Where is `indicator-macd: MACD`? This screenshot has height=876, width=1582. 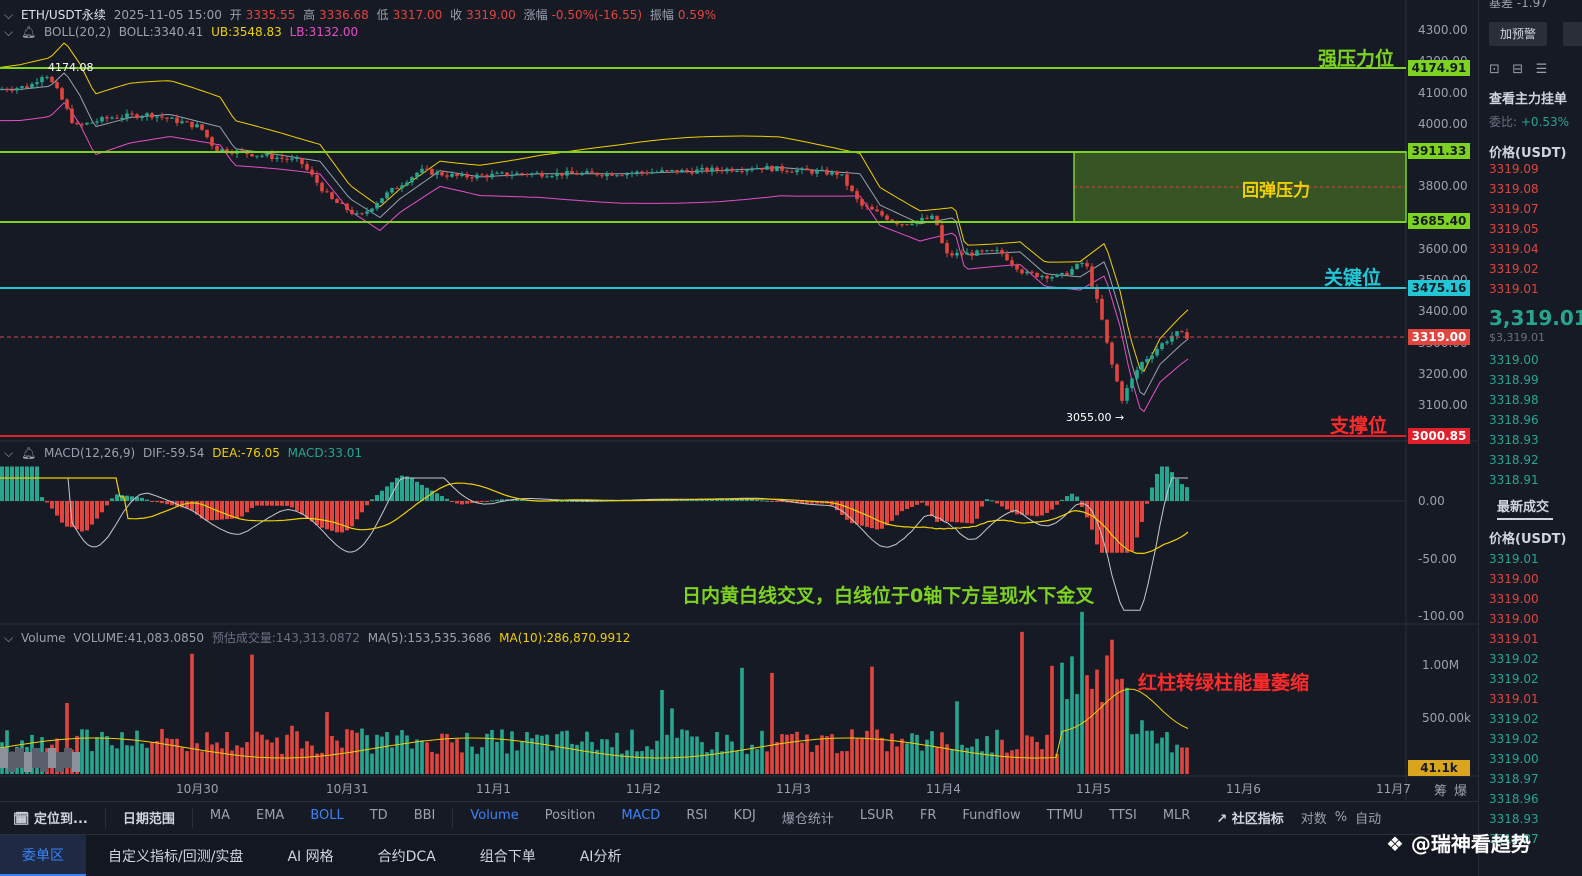 indicator-macd: MACD is located at coordinates (641, 815).